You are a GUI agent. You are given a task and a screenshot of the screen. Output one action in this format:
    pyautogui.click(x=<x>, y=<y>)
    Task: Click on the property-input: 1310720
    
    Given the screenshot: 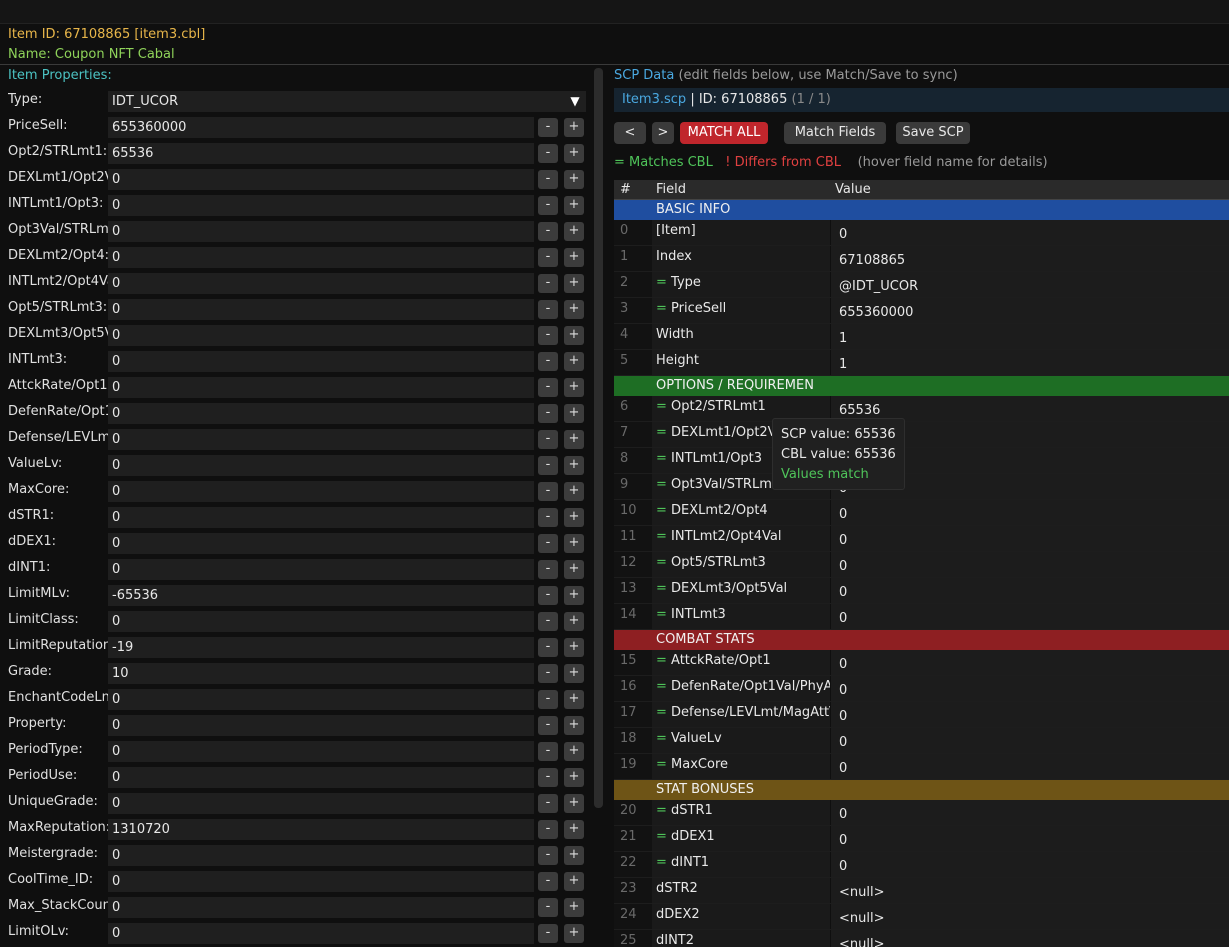 What is the action you would take?
    pyautogui.click(x=321, y=829)
    